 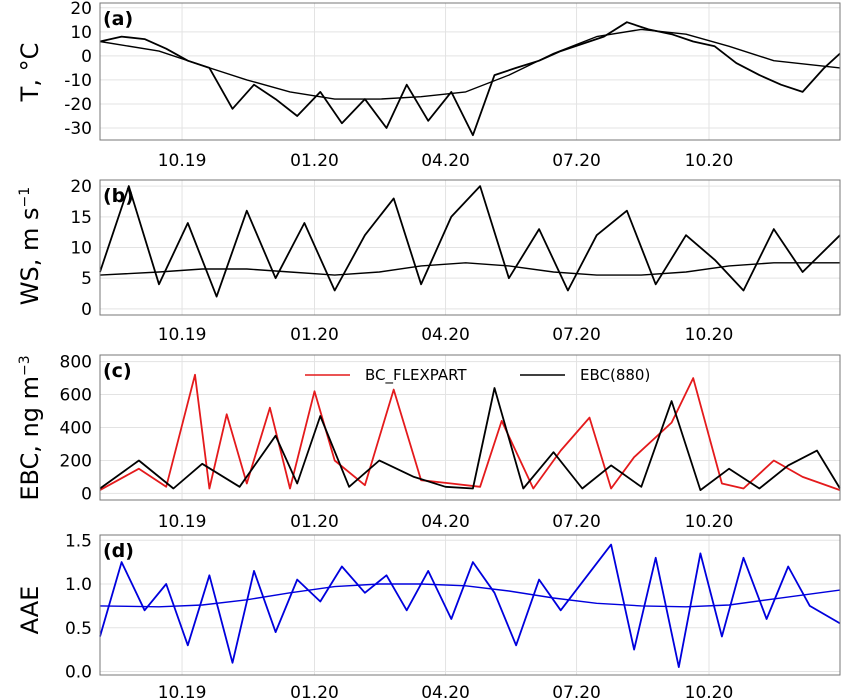 I want to click on panel-label: (b), so click(x=118, y=196).